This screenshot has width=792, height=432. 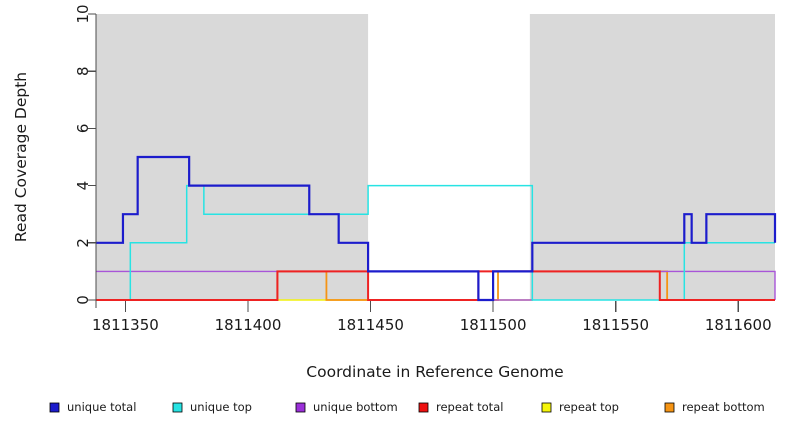 I want to click on legend-swatch-repeat-total, so click(x=423, y=407).